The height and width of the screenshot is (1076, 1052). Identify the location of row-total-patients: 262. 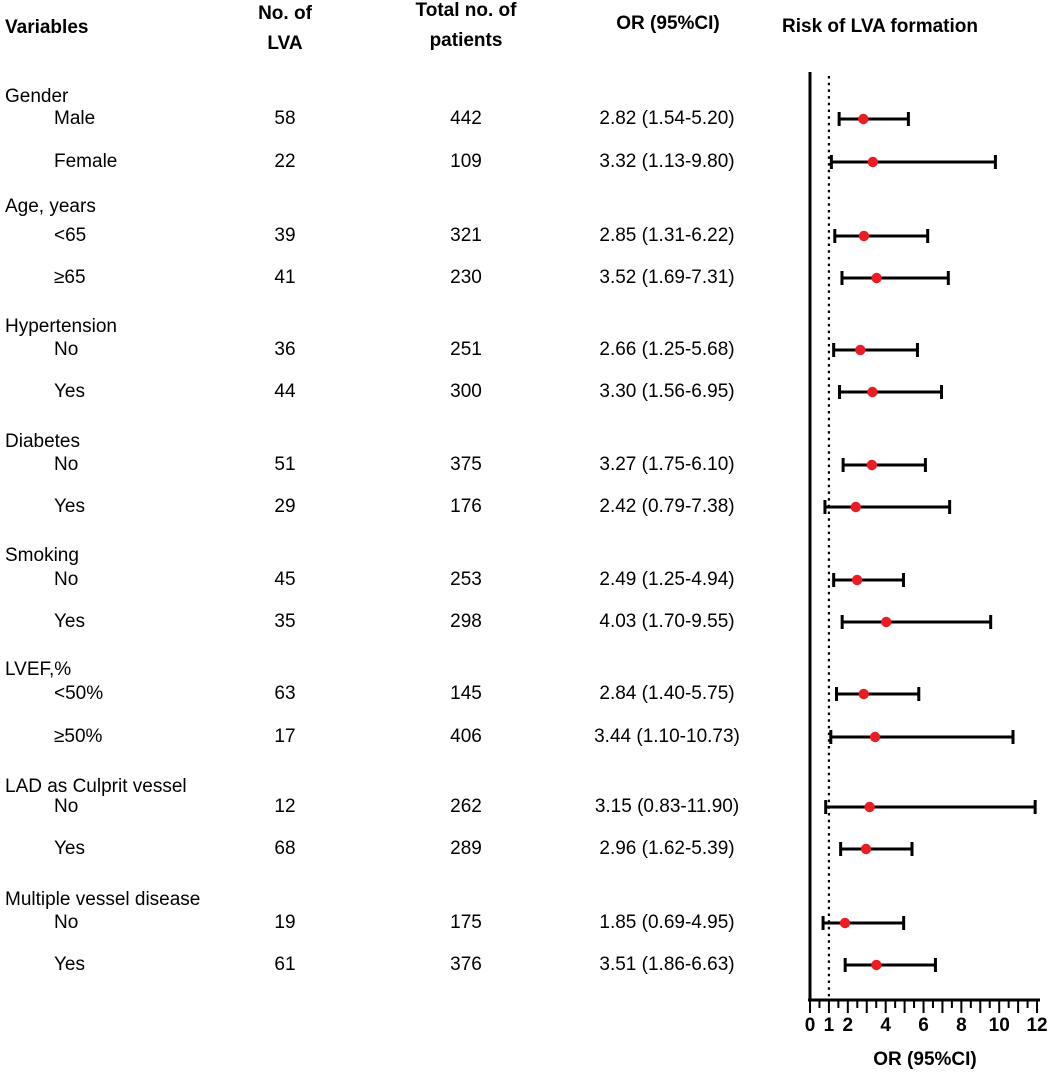
(466, 806).